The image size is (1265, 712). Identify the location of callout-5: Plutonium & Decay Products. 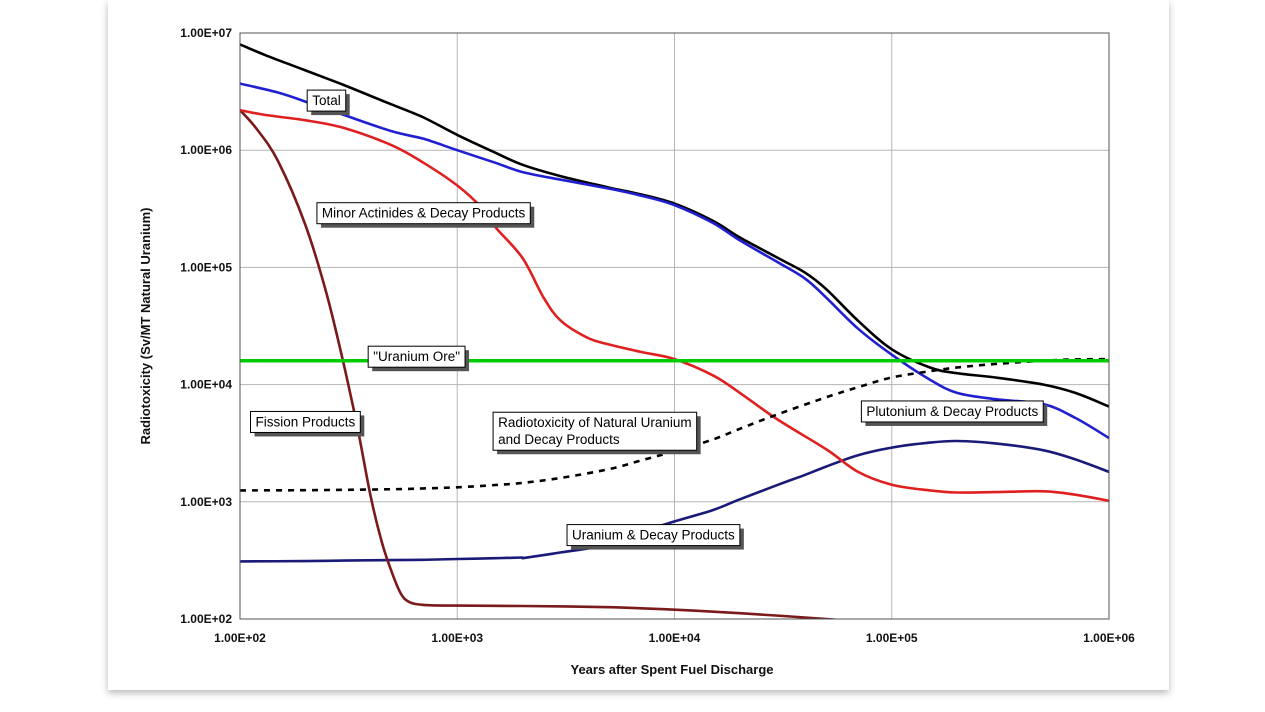
(954, 413).